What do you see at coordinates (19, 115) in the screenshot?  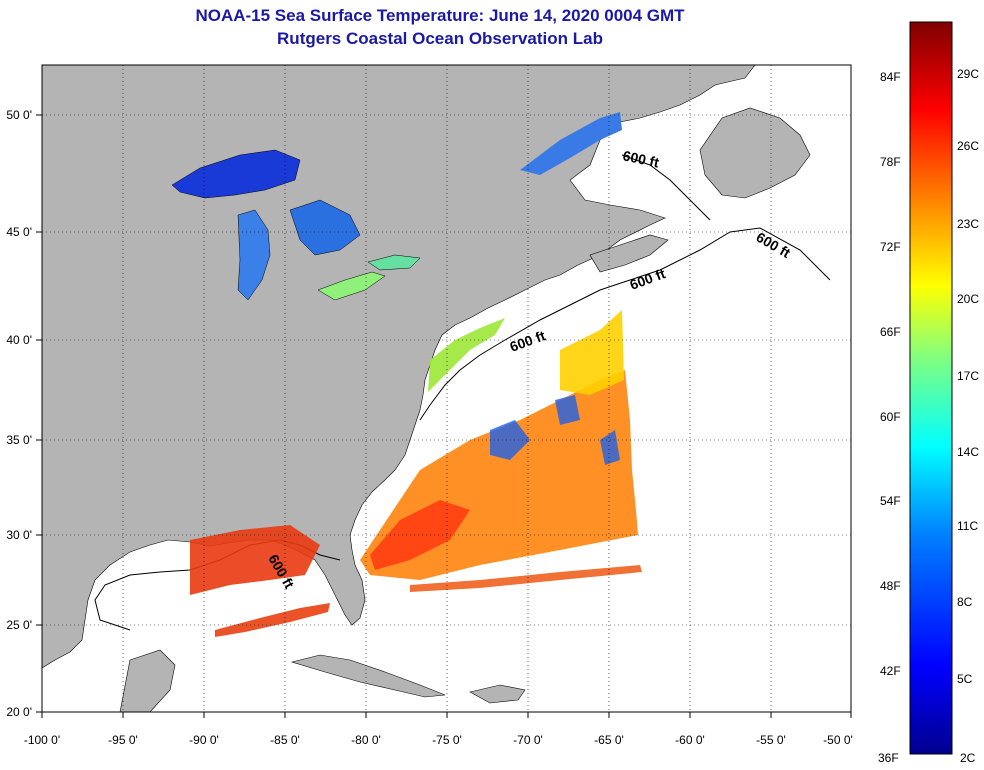 I see `lat-label: 50 0'` at bounding box center [19, 115].